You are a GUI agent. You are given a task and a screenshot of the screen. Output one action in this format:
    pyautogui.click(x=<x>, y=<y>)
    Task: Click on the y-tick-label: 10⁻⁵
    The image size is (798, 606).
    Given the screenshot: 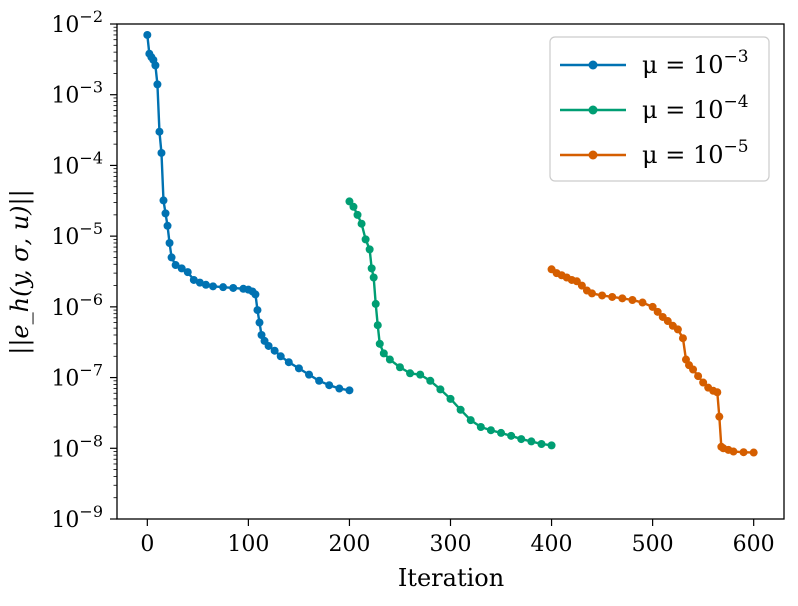 What is the action you would take?
    pyautogui.click(x=77, y=234)
    